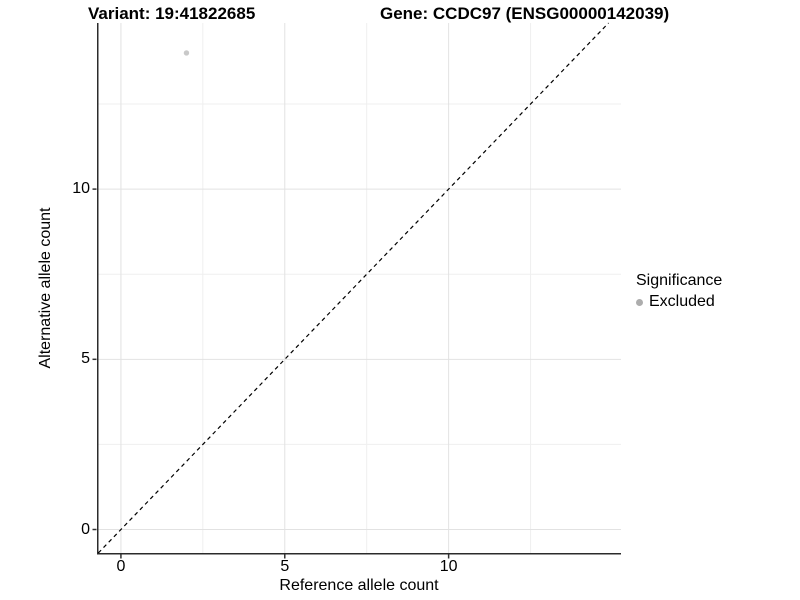  Describe the element at coordinates (85, 529) in the screenshot. I see `y-tick-label: 0` at that location.